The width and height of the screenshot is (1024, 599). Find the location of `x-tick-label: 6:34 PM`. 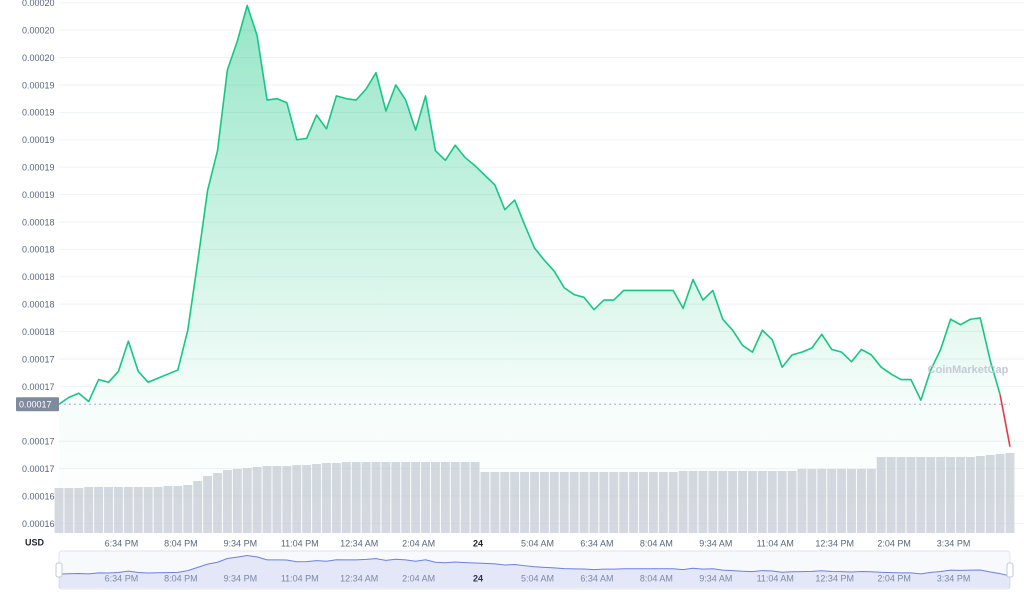

x-tick-label: 6:34 PM is located at coordinates (122, 543).